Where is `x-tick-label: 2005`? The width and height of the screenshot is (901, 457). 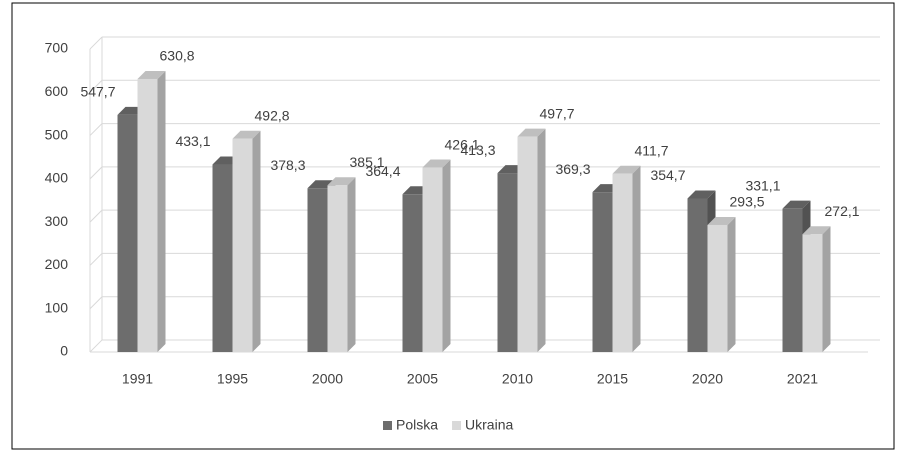 x-tick-label: 2005 is located at coordinates (422, 379).